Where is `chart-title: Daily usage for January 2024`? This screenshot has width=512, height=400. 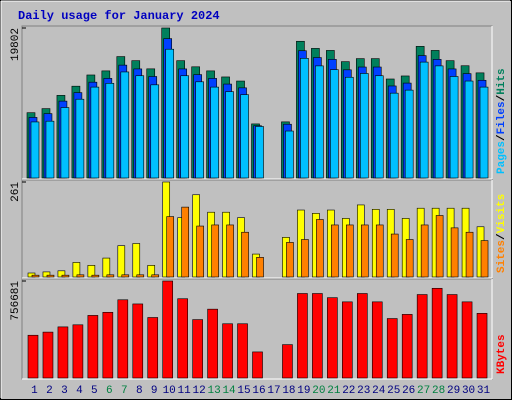 chart-title: Daily usage for January 2024 is located at coordinates (119, 16).